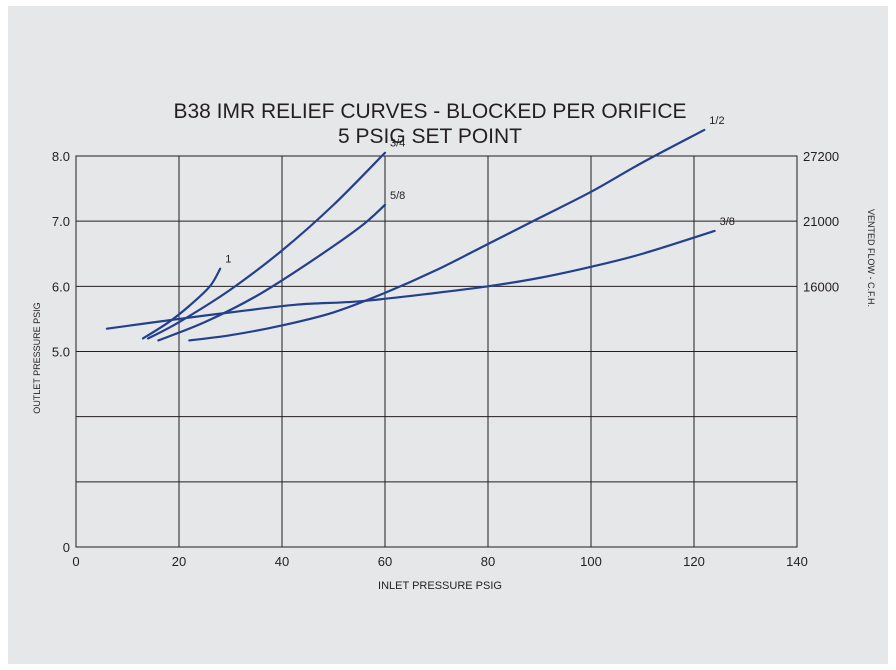  What do you see at coordinates (228, 260) in the screenshot?
I see `curve-1-label: 1` at bounding box center [228, 260].